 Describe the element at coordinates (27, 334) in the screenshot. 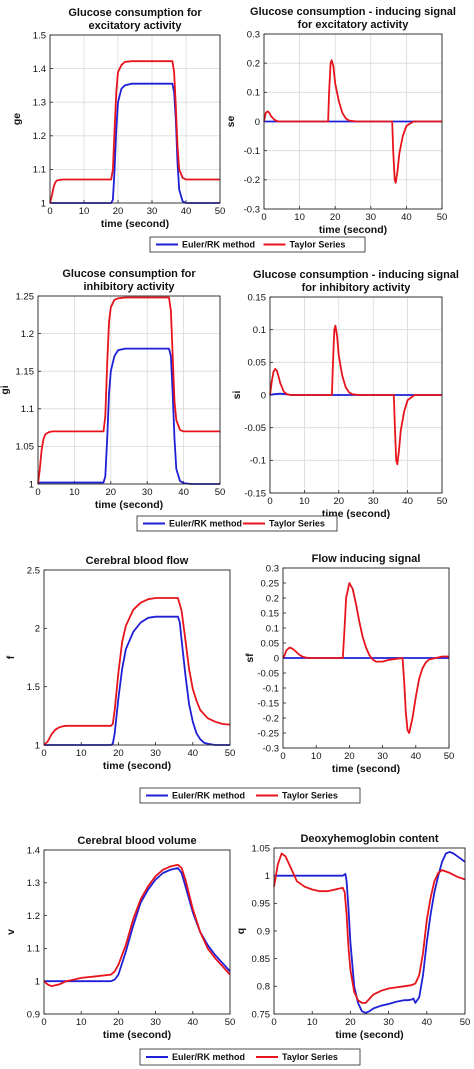

I see `y-tick-label: 1.2` at that location.